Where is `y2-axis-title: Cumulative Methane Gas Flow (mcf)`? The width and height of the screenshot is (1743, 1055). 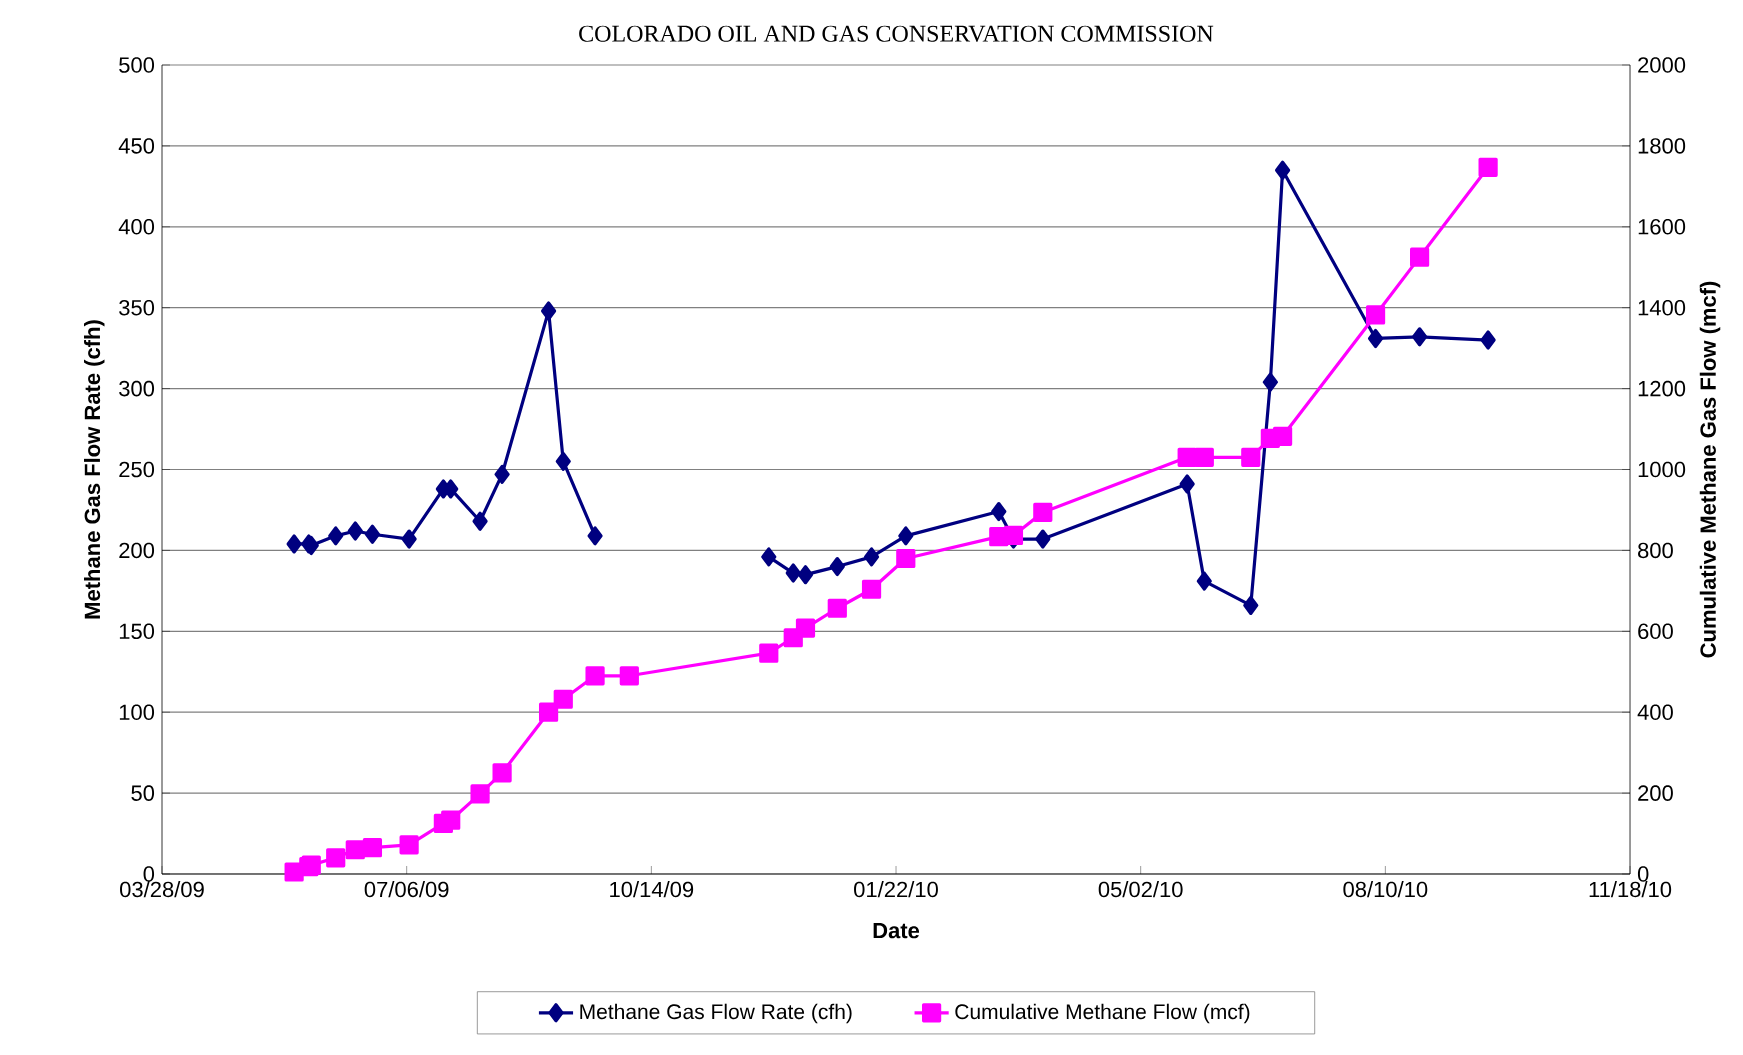 y2-axis-title: Cumulative Methane Gas Flow (mcf) is located at coordinates (1710, 469).